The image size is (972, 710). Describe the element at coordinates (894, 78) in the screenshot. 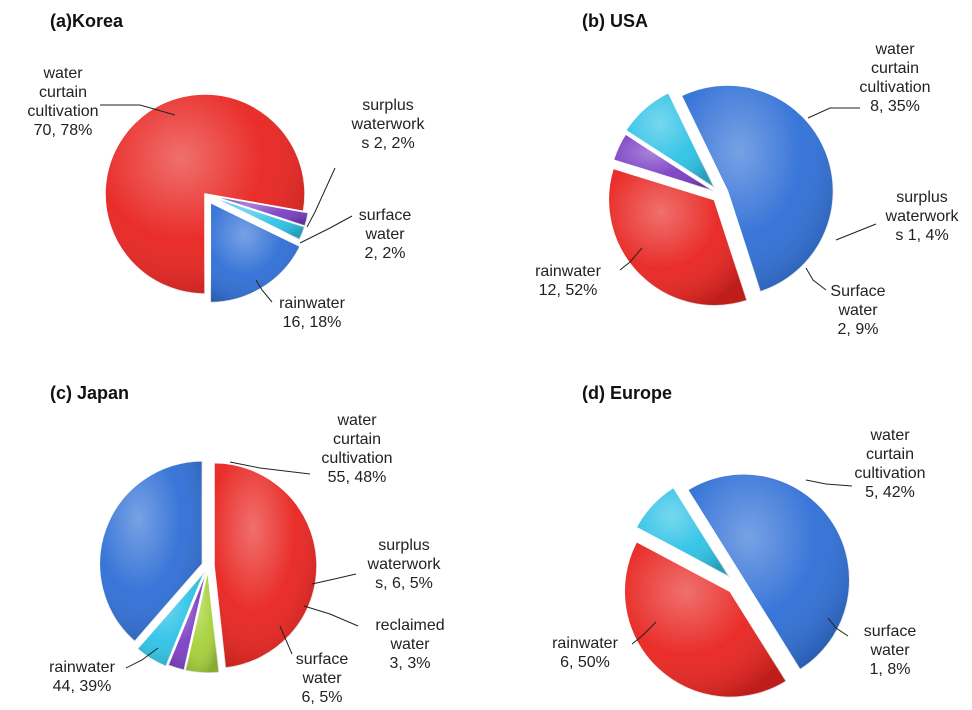

I see `slice-label: water curtain cultivation 8, 35%` at that location.